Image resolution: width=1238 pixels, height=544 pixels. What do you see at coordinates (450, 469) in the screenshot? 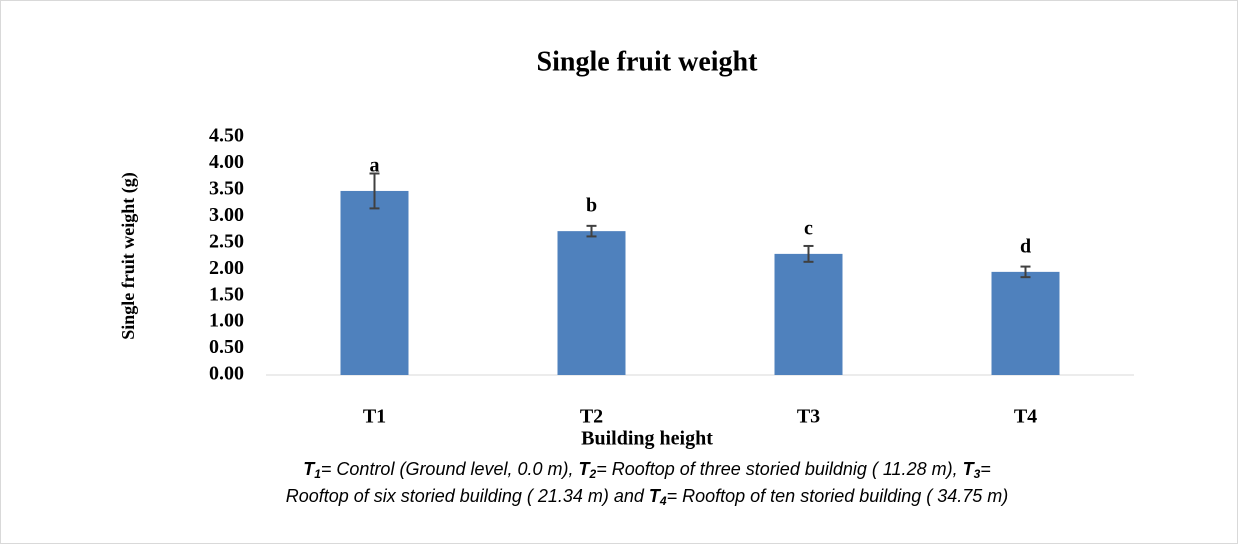
I see `footnote-text: = Control (Ground level, 0.0 m),` at bounding box center [450, 469].